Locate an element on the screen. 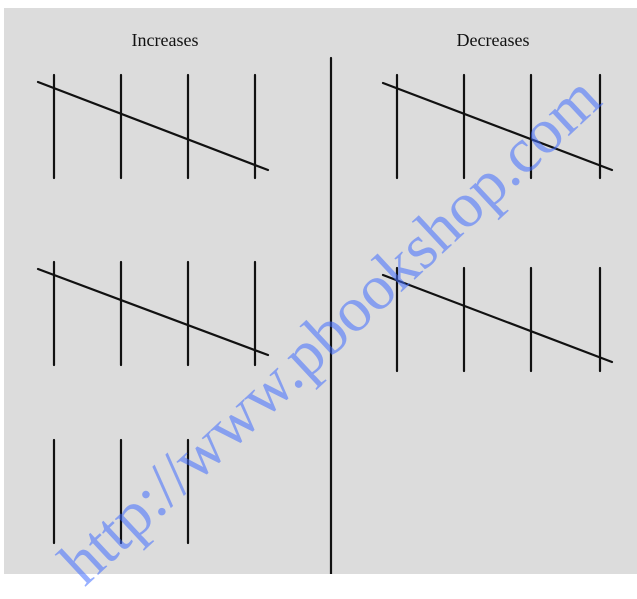  heading-decreases: Decreases is located at coordinates (493, 40).